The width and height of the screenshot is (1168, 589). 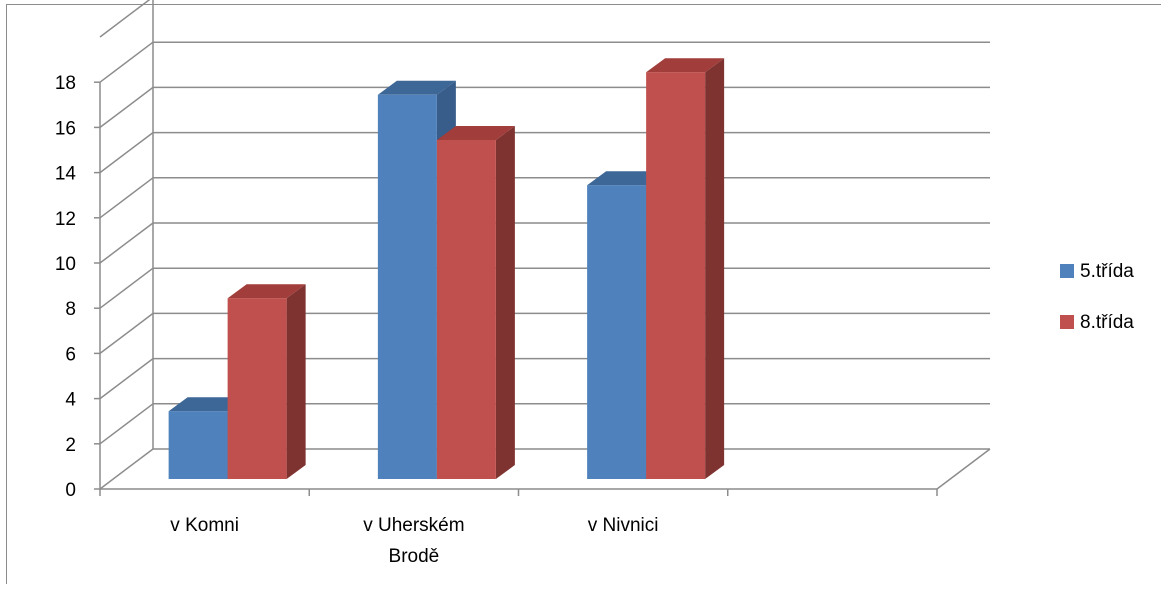 What do you see at coordinates (66, 174) in the screenshot?
I see `y-tick-label: 14` at bounding box center [66, 174].